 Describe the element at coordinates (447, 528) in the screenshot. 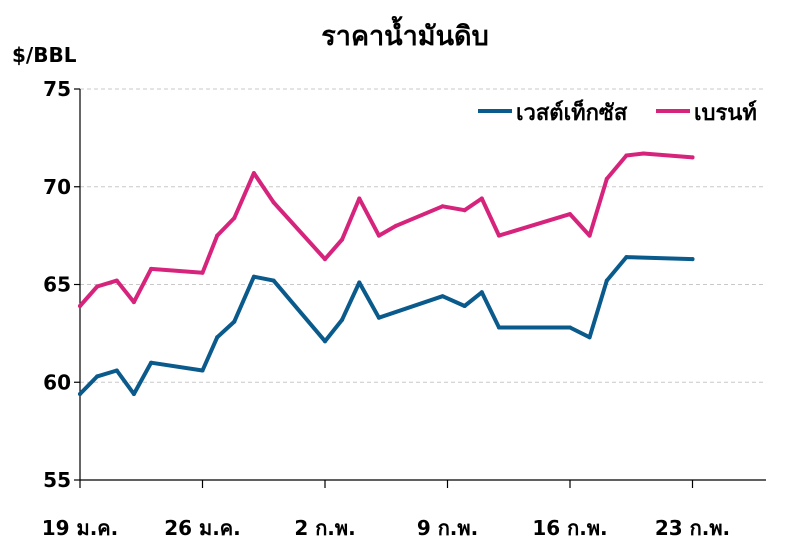

I see `x-tick-label: 9 ก.พ.` at that location.